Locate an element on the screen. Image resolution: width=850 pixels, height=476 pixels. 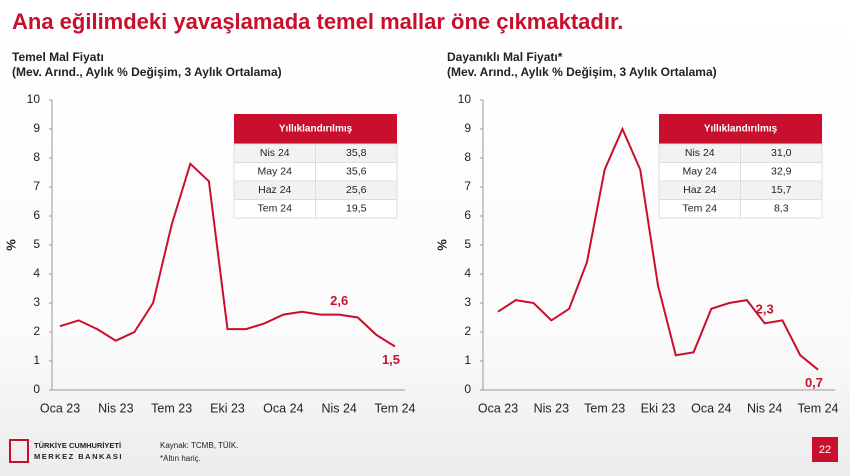
chart-title: Temel Mal Fiyatı is located at coordinates (58, 57).